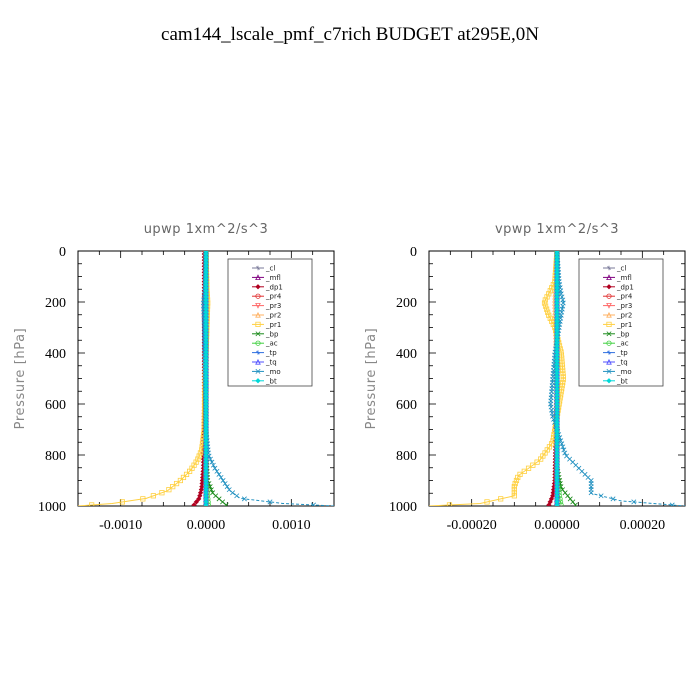 Image resolution: width=700 pixels, height=700 pixels. I want to click on y-tick-label: 800, so click(406, 456).